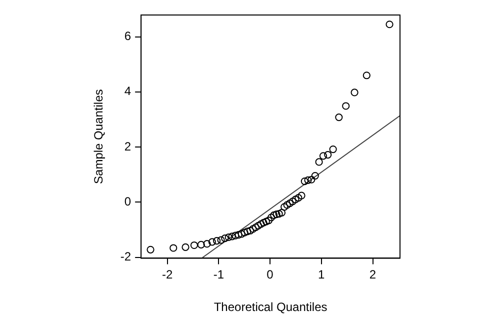 The image size is (500, 333). I want to click on y-tick-label: 6, so click(128, 36).